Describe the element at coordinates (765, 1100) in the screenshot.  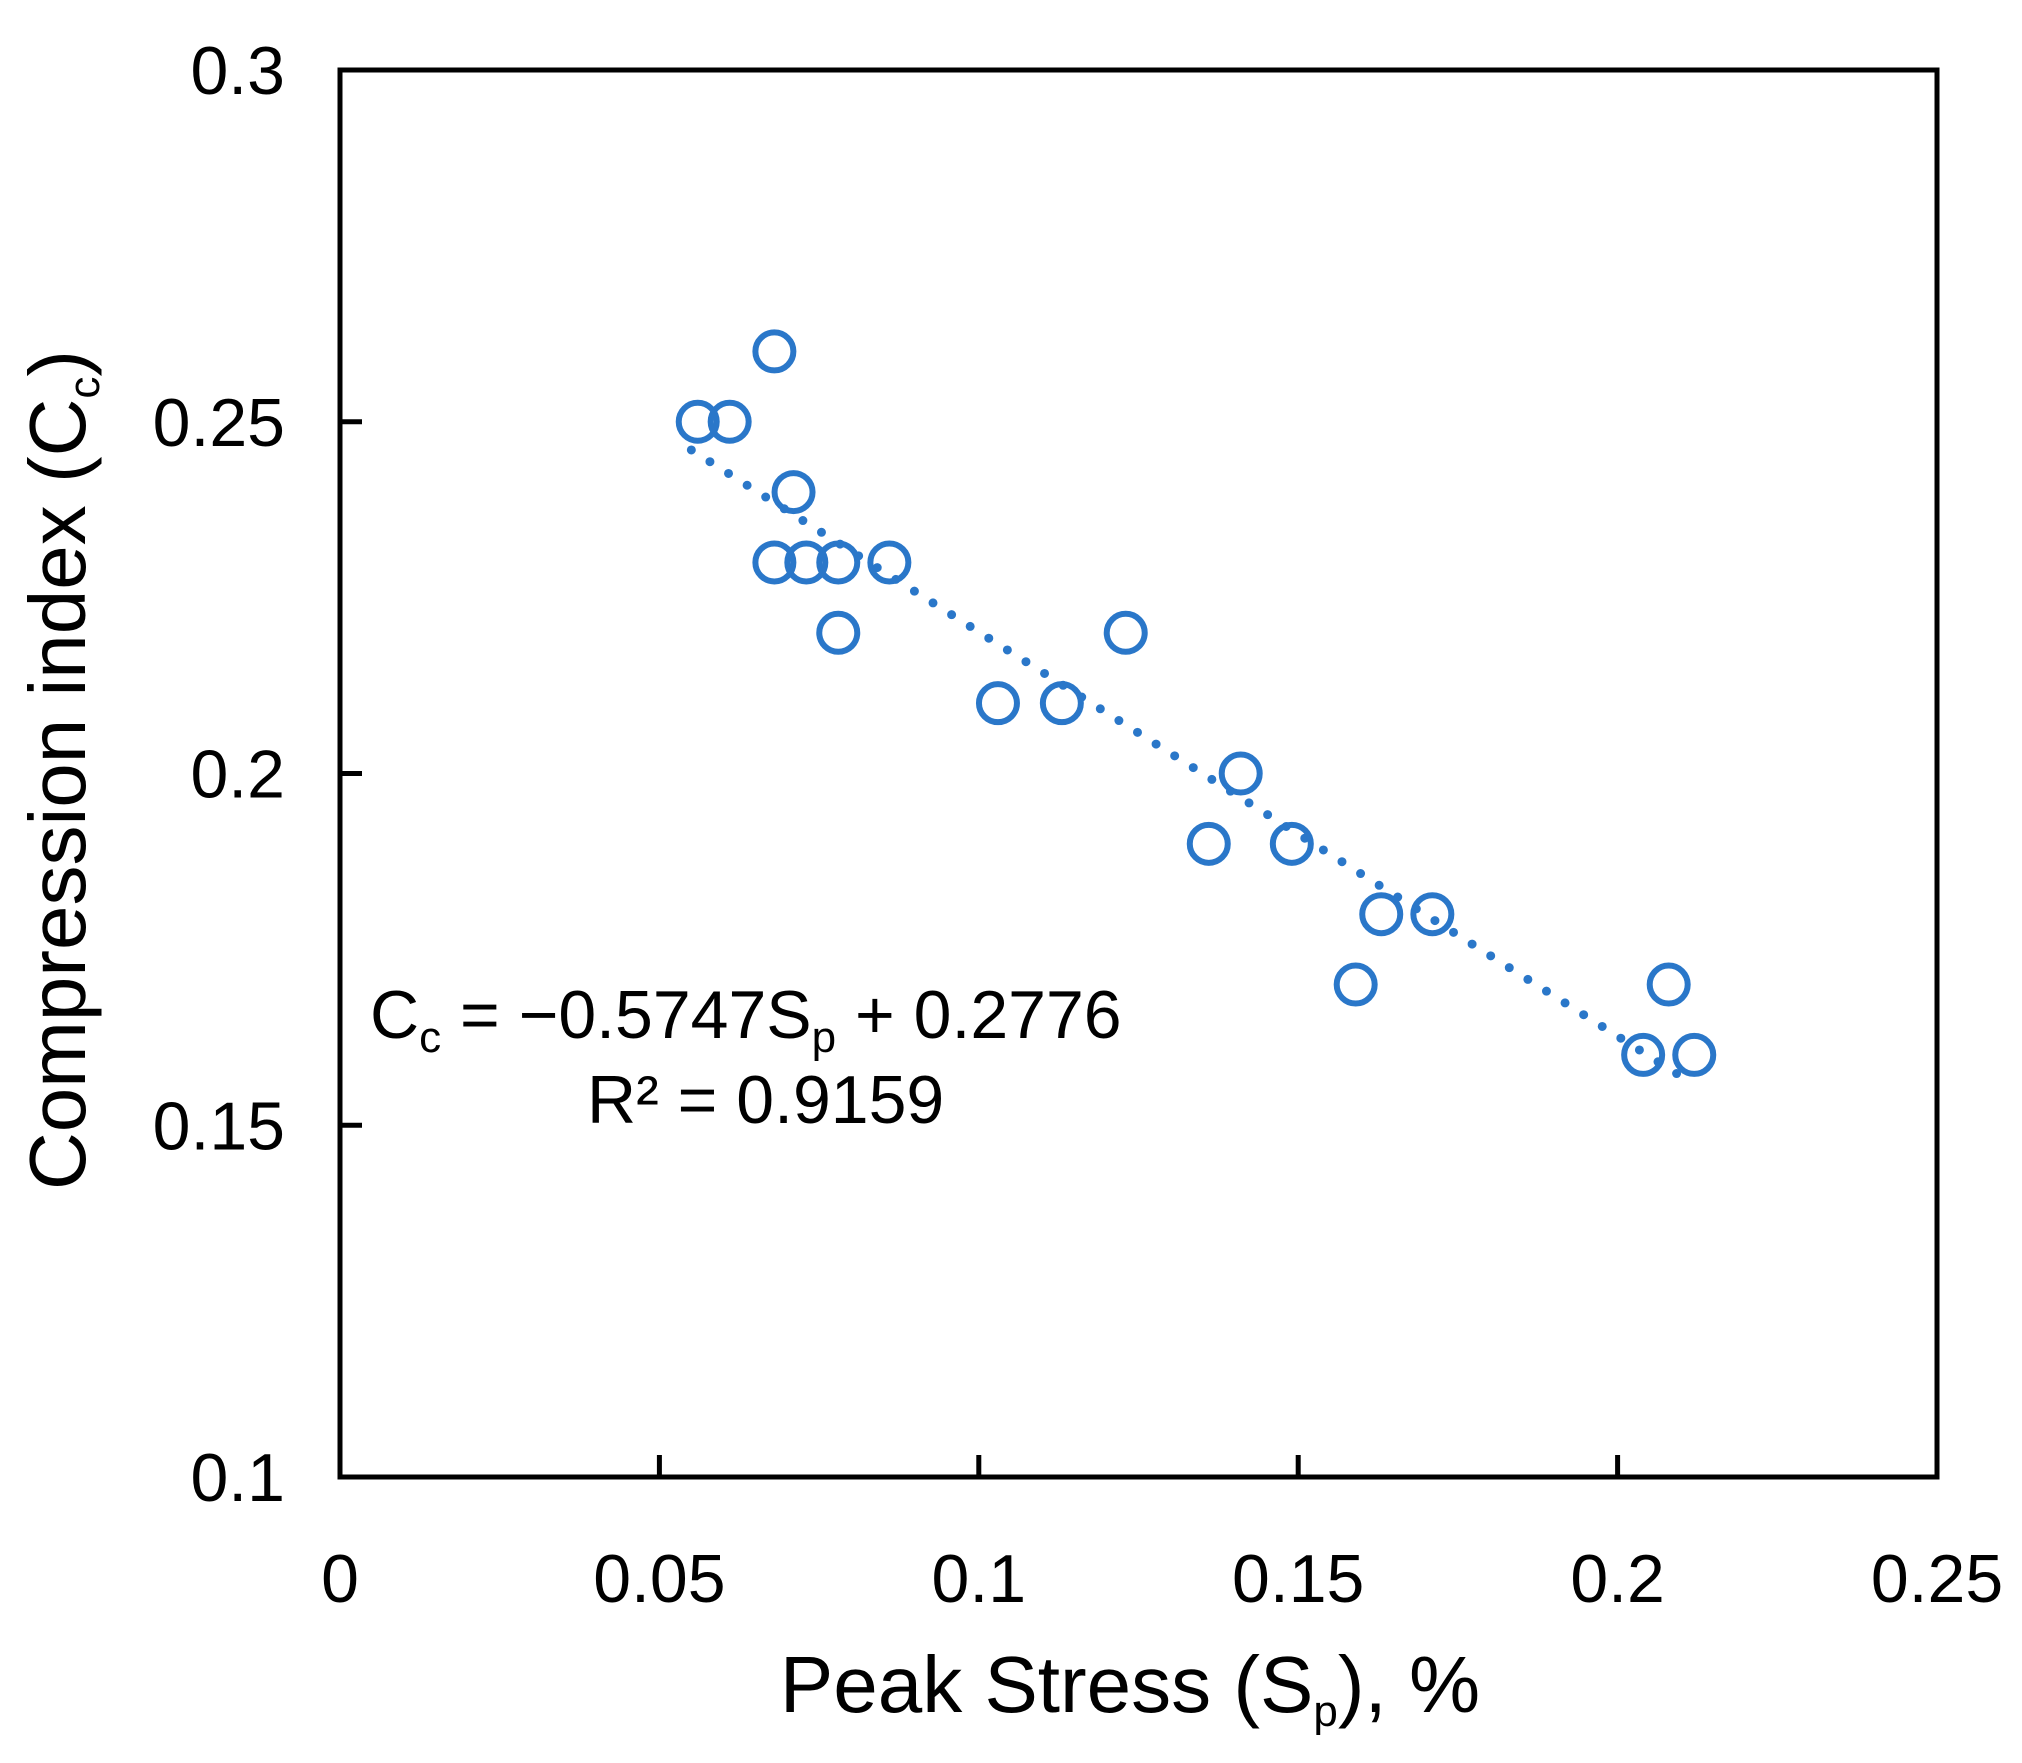
I see `r-squared-label: R² = 0.9159` at that location.